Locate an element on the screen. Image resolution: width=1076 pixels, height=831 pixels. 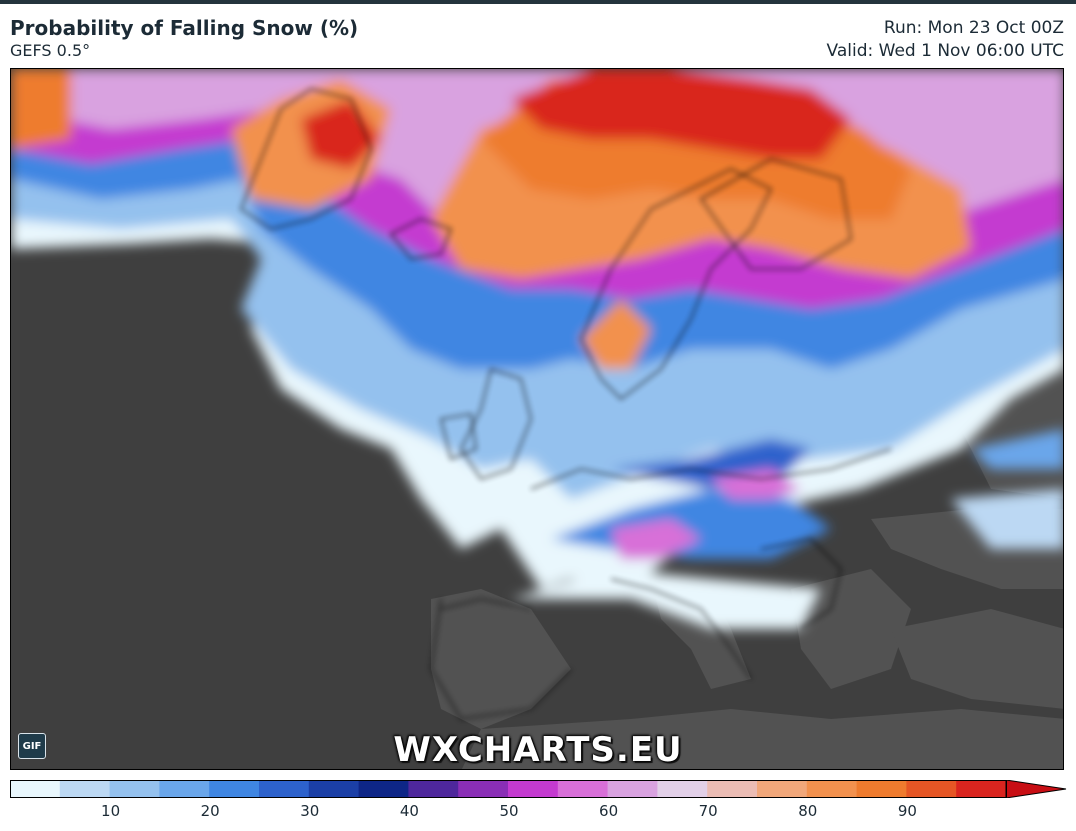
colorbar-tick-label: 10 is located at coordinates (111, 811).